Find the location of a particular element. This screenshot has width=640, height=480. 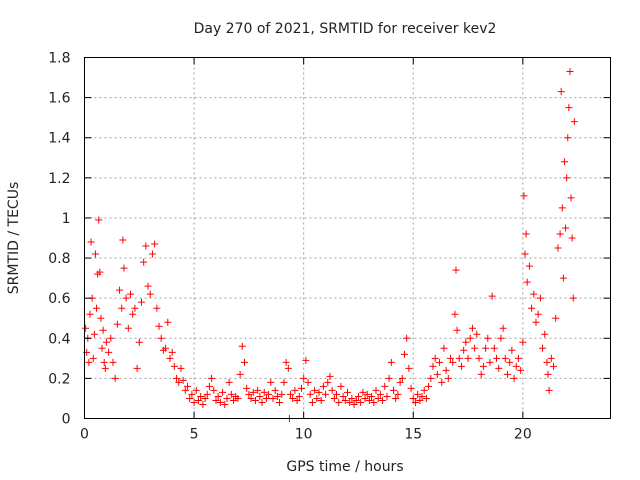

y-tick-label: 1.6 is located at coordinates (59, 99).